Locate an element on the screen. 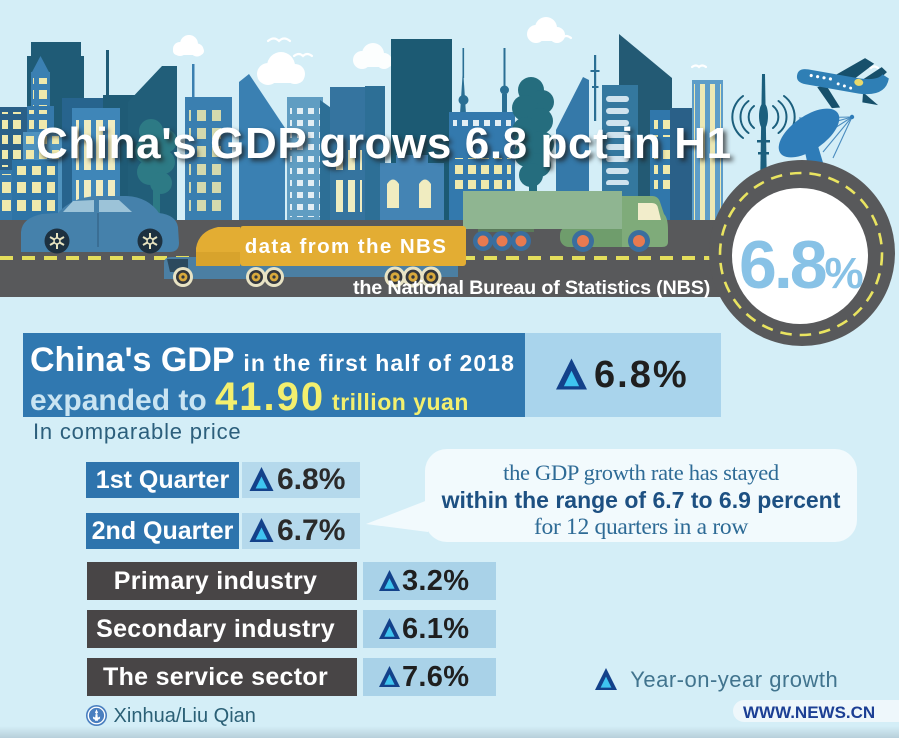 The width and height of the screenshot is (899, 738). svg-text: data from the NBS is located at coordinates (346, 246).